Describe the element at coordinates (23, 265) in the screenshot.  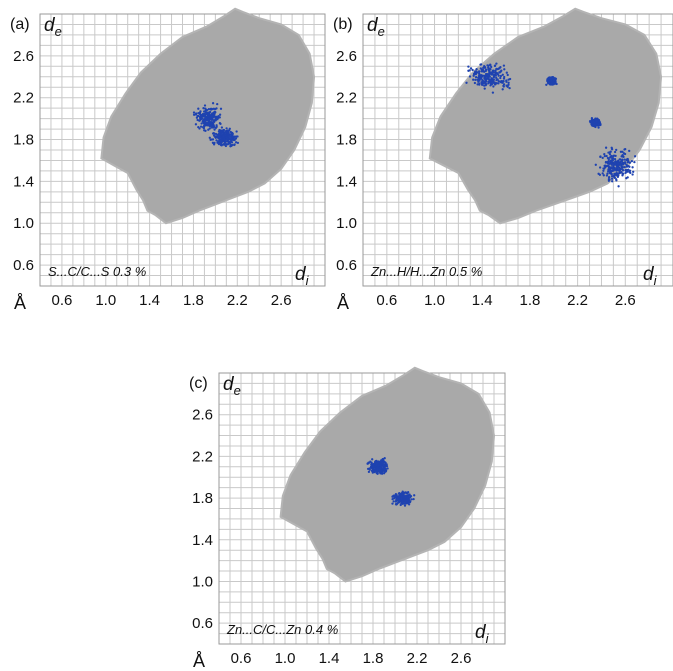
I see `y-tick-label: 0.6` at that location.